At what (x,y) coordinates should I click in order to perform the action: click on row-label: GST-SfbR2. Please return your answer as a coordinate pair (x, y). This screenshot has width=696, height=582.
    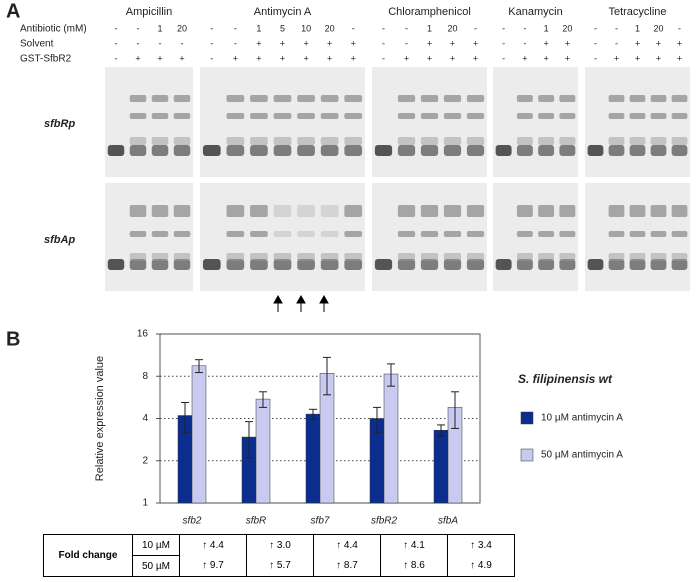
    Looking at the image, I should click on (46, 59).